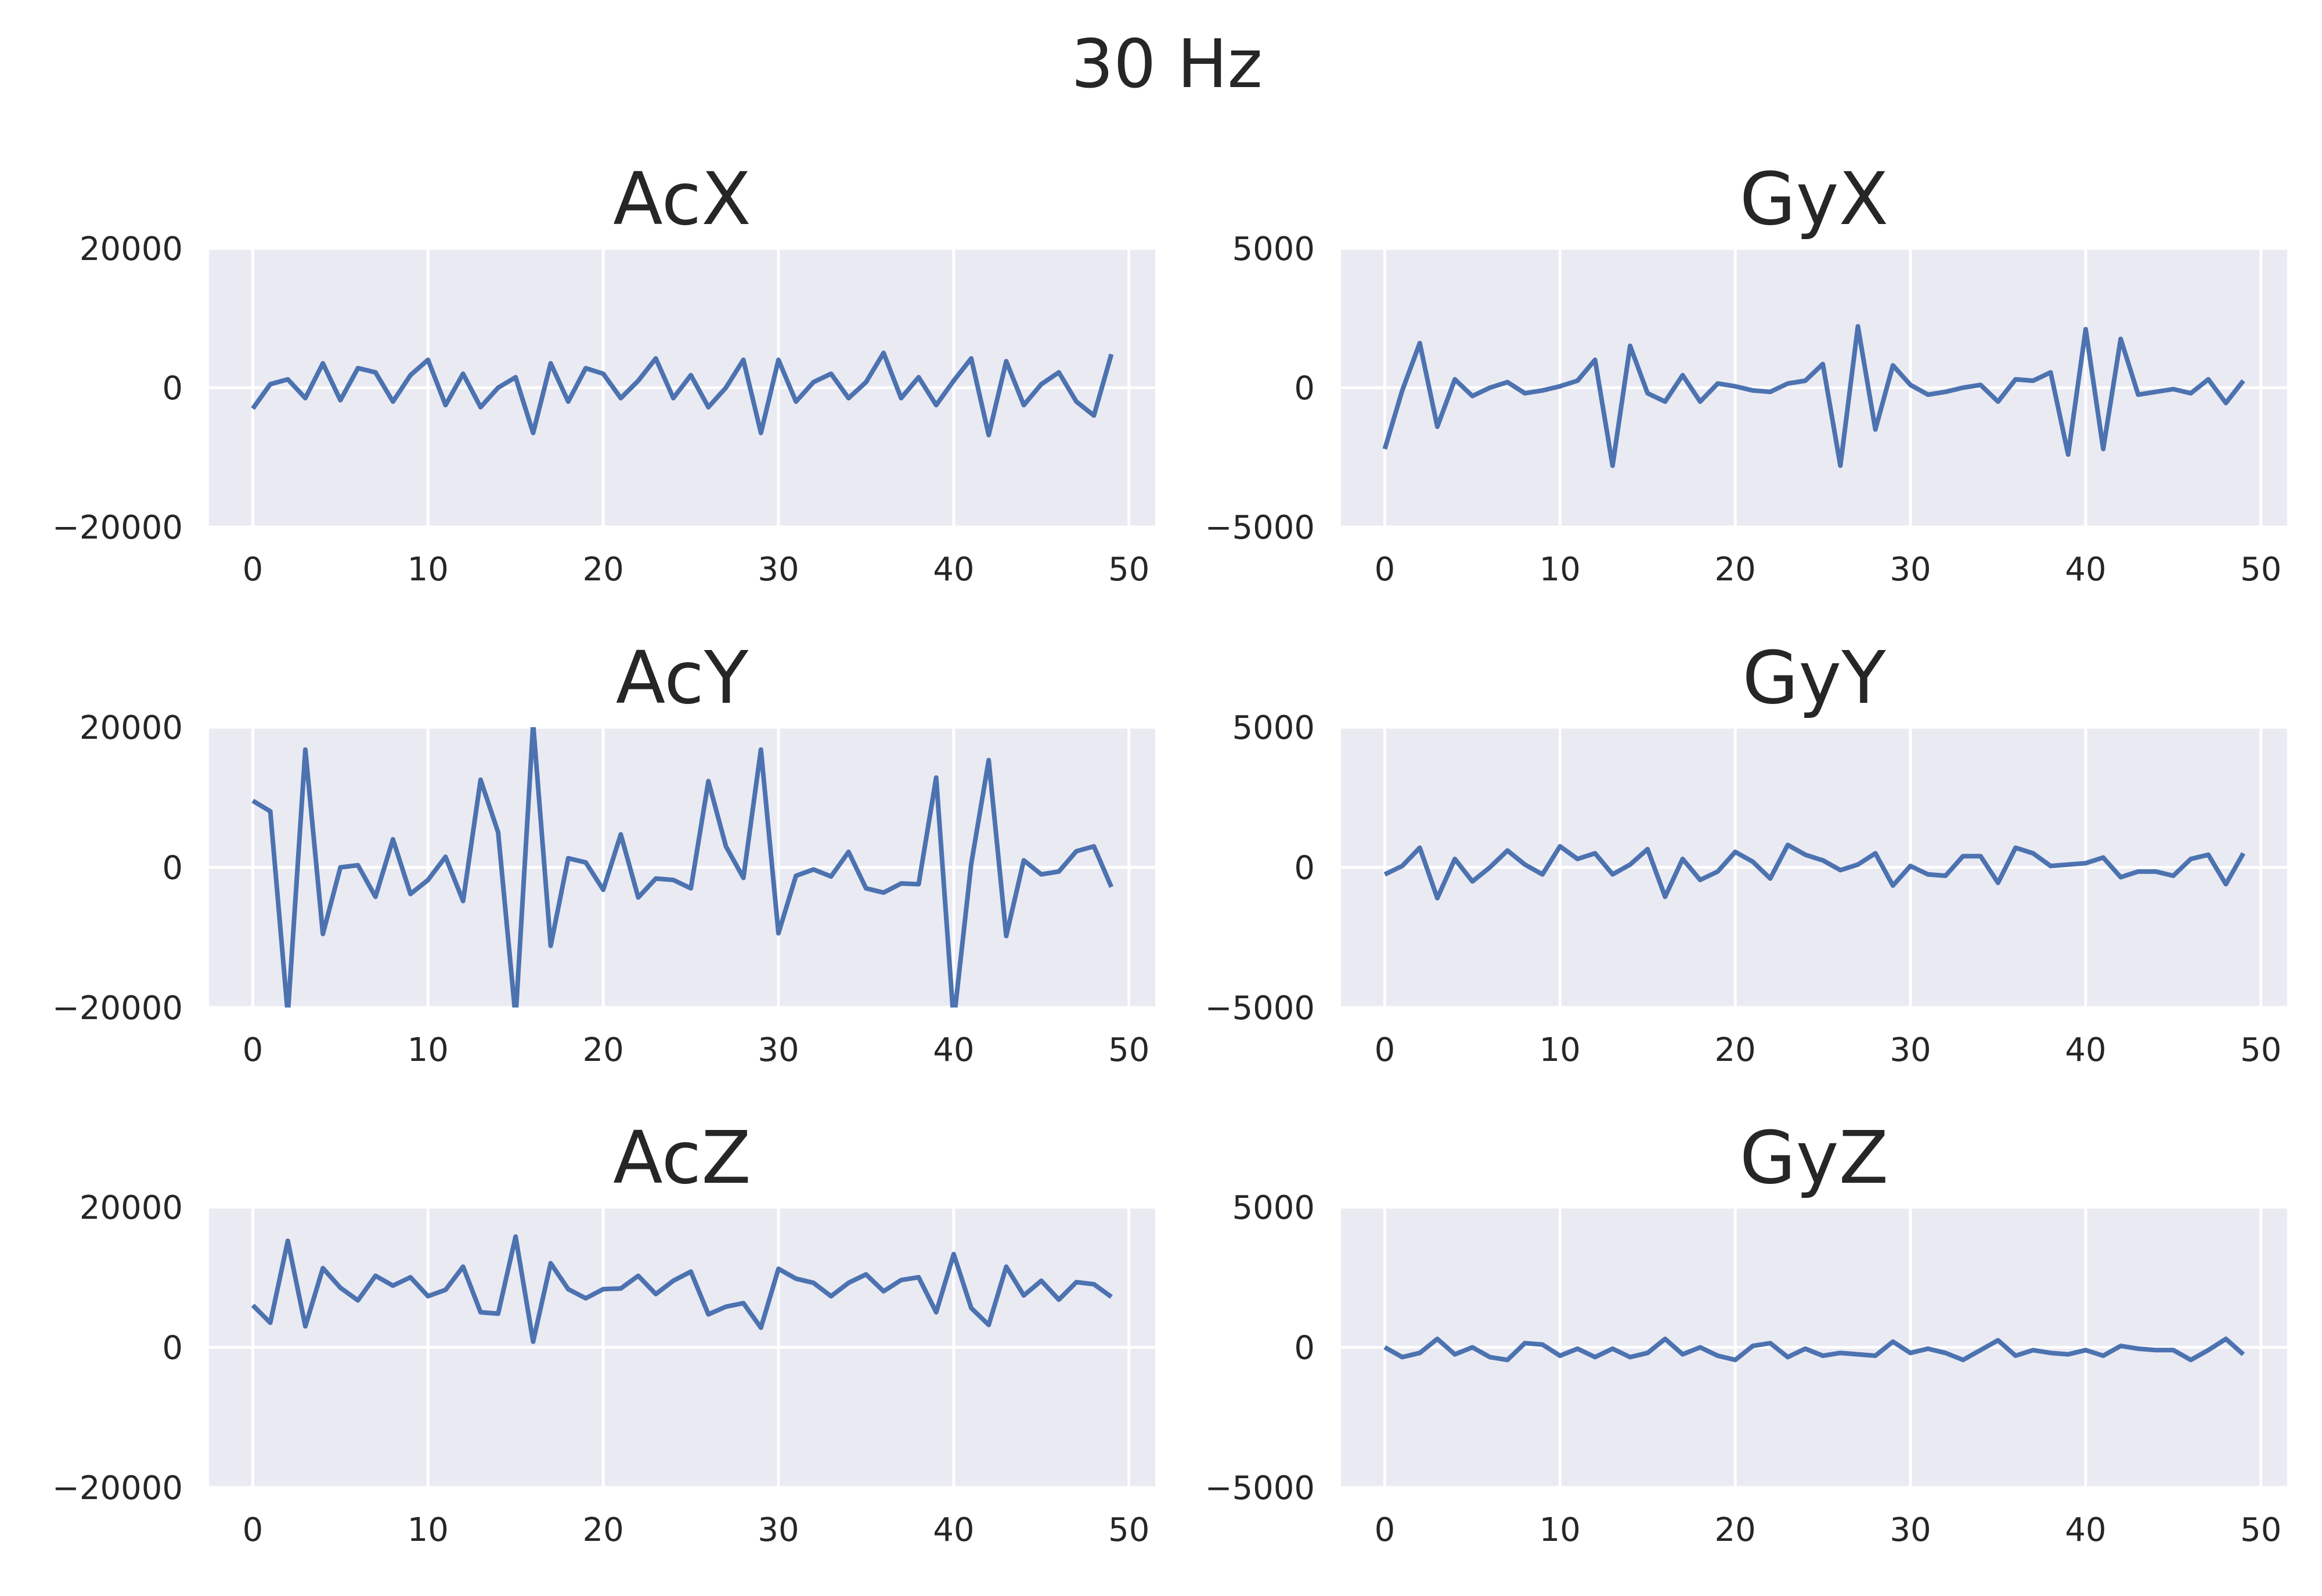 The height and width of the screenshot is (1596, 2322). What do you see at coordinates (1814, 1158) in the screenshot?
I see `subplot-title: GyZ` at bounding box center [1814, 1158].